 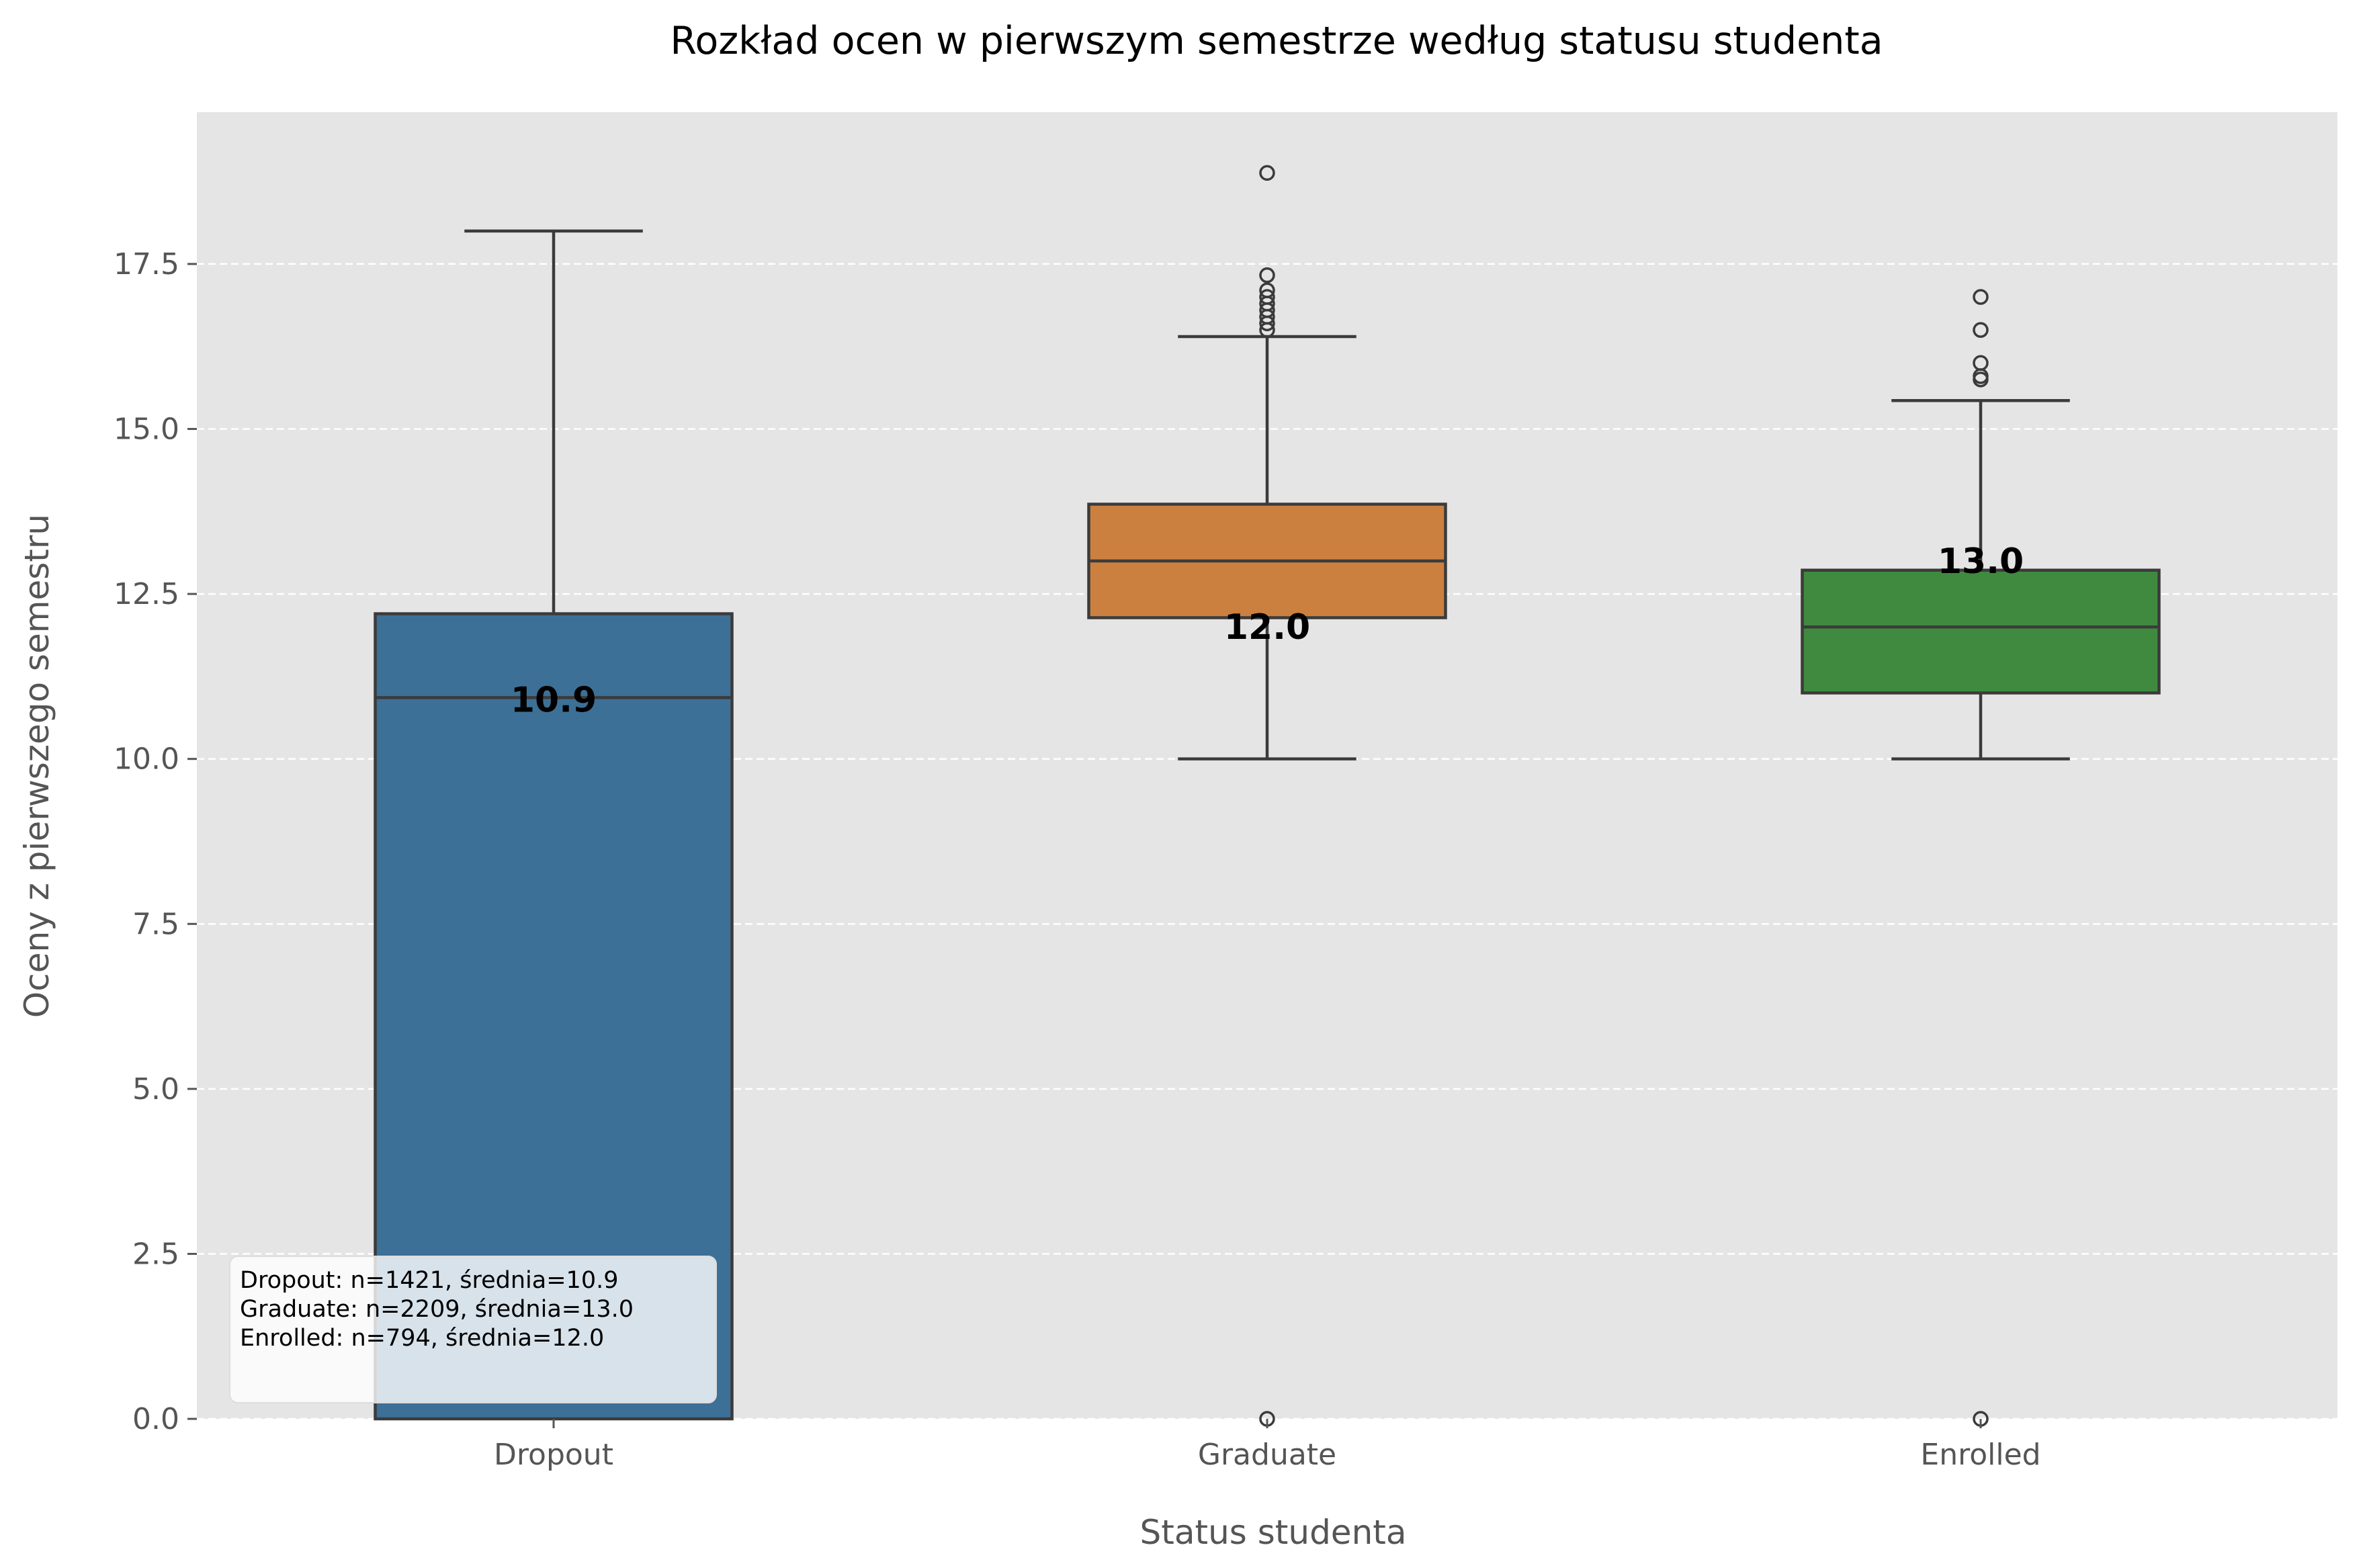 What do you see at coordinates (1267, 1455) in the screenshot?
I see `x-tick-label: Graduate` at bounding box center [1267, 1455].